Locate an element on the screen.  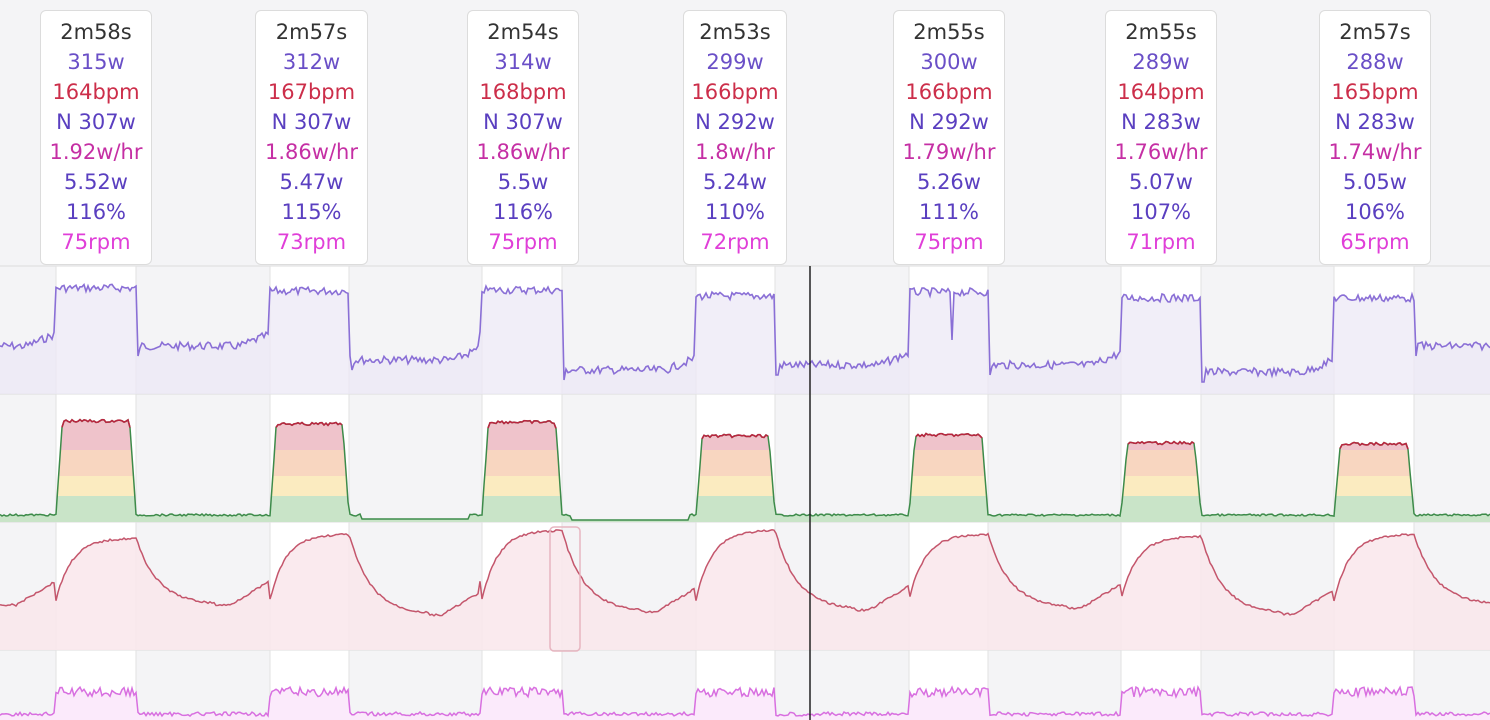
tooltip-pct: 110% is located at coordinates (735, 212).